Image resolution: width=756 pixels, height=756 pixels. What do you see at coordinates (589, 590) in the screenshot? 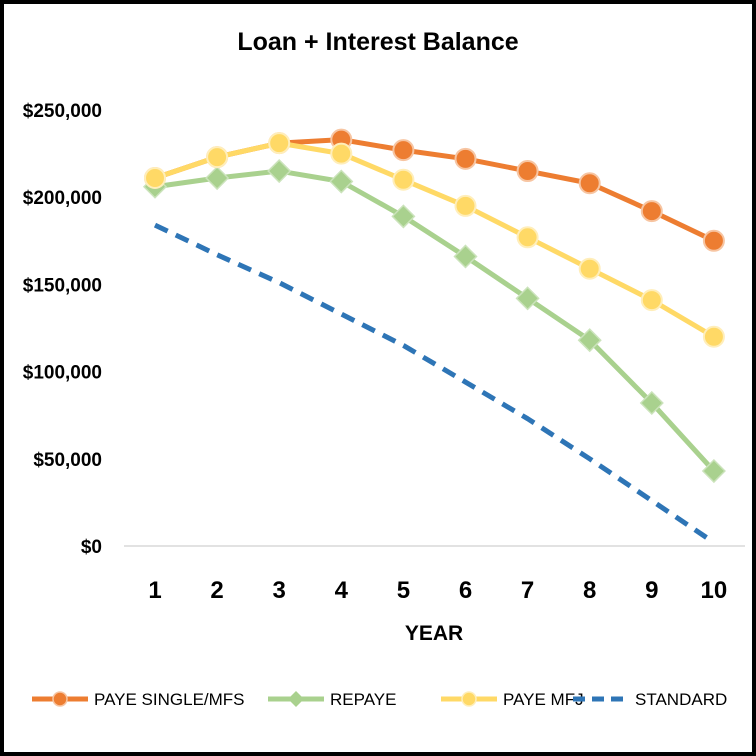
I see `x-tick-label: 8` at bounding box center [589, 590].